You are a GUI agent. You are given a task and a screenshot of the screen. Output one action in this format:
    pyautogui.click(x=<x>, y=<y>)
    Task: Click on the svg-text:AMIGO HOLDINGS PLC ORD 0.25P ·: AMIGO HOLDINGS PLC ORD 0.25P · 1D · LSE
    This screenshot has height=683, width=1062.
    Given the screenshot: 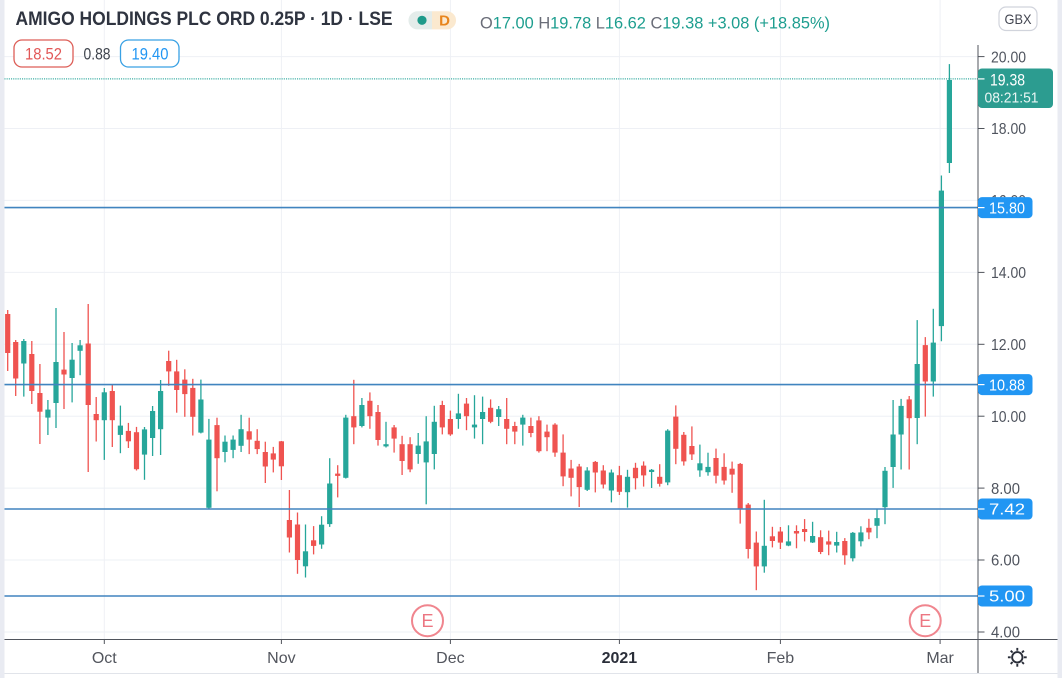 What is the action you would take?
    pyautogui.click(x=204, y=19)
    